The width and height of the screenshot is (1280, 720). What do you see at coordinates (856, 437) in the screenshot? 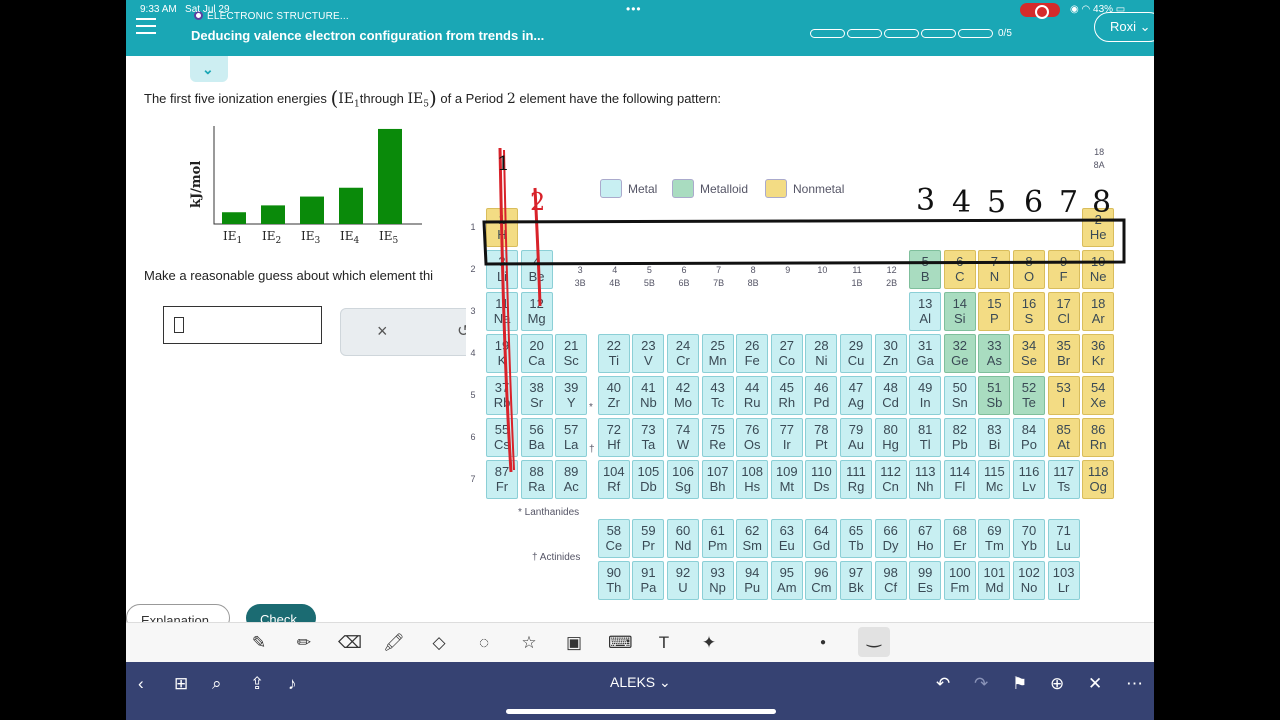
I see `element-au: 79 Au` at bounding box center [856, 437].